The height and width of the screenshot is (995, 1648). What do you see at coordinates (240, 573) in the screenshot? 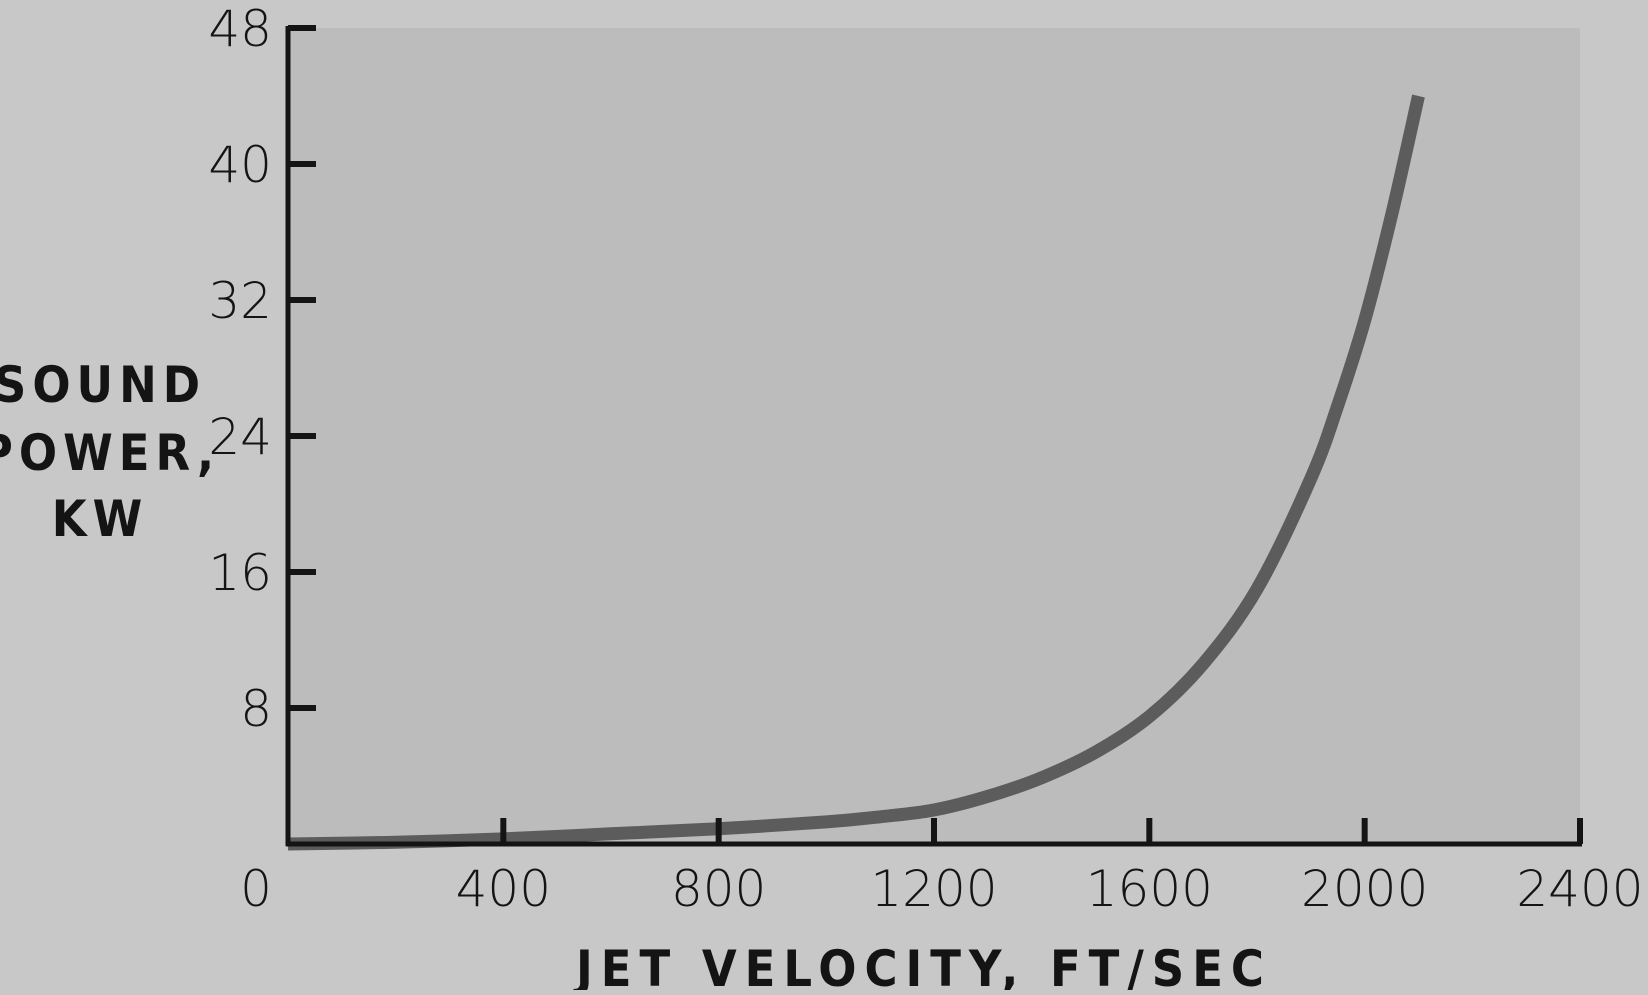
I see `y-tick-label-16: 16` at bounding box center [240, 573].